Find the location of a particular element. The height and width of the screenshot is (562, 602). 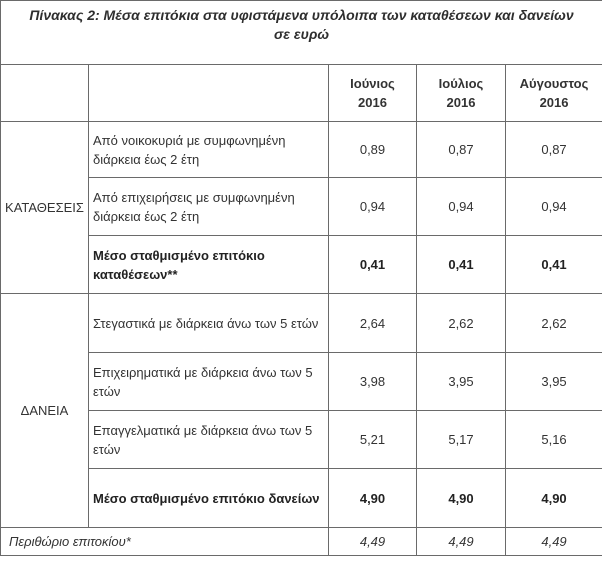

value-cell: 0,89 is located at coordinates (372, 149).